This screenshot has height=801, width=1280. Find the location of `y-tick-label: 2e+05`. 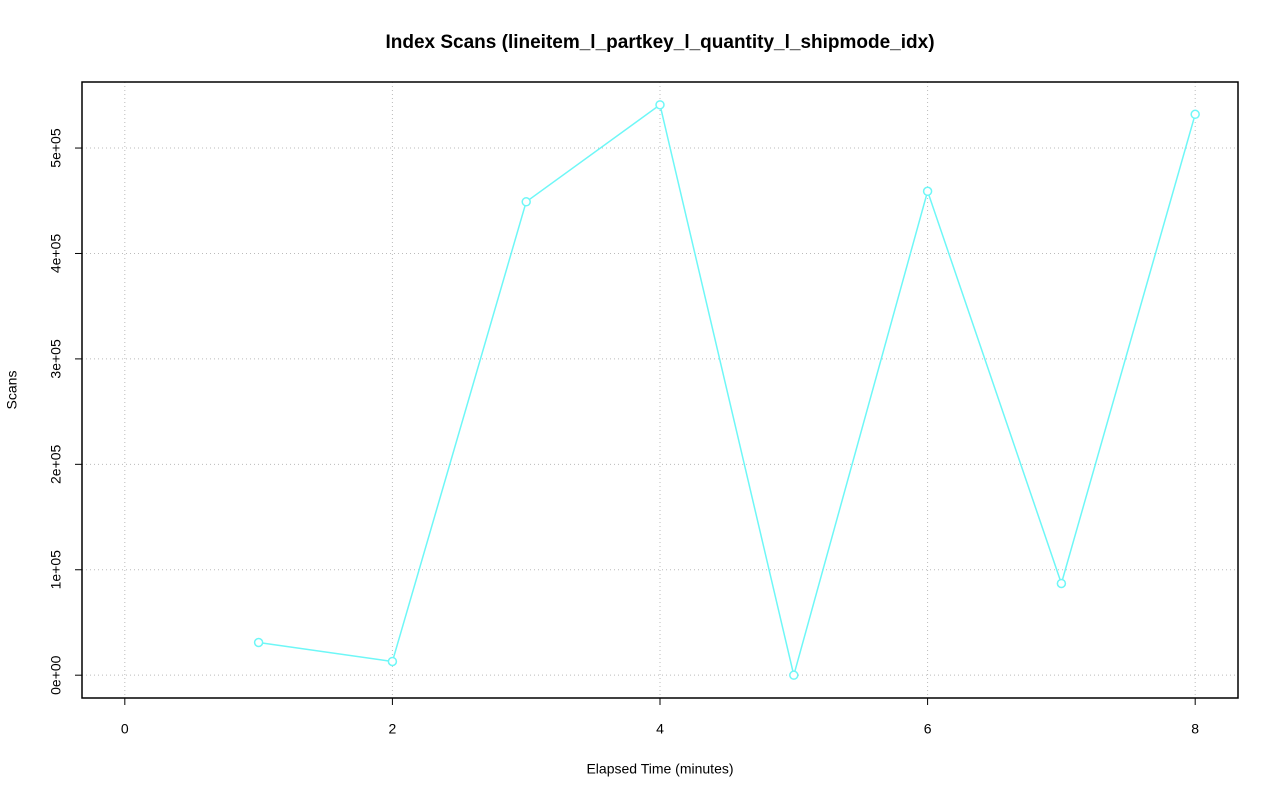

y-tick-label: 2e+05 is located at coordinates (56, 464).